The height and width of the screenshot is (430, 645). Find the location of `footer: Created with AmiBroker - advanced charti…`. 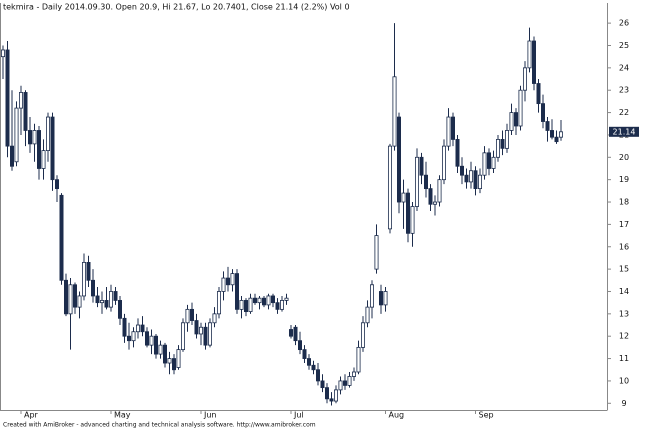

footer: Created with AmiBroker - advanced charti… is located at coordinates (159, 425).